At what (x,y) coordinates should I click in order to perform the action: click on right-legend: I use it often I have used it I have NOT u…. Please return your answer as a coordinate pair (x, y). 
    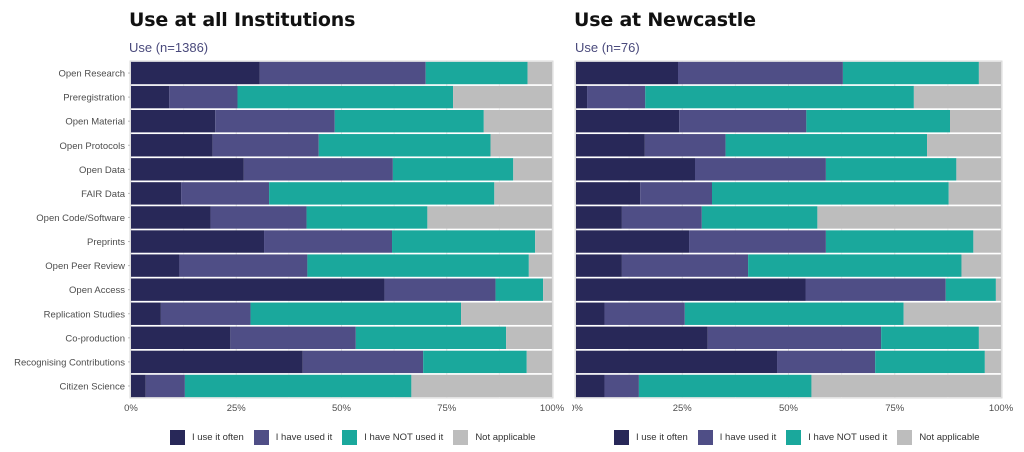
    Looking at the image, I should click on (802, 437).